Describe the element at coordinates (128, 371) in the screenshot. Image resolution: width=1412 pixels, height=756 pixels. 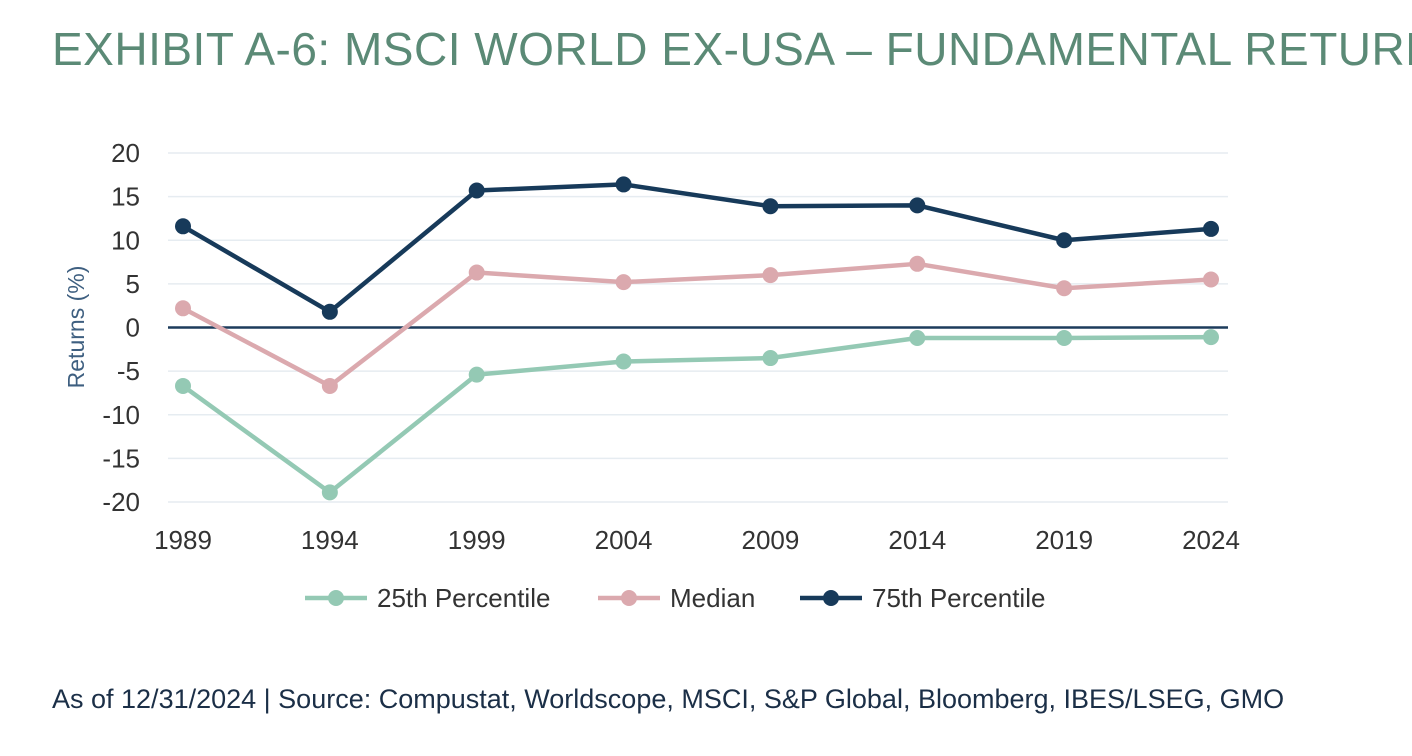
I see `y-tick-label: -5` at that location.